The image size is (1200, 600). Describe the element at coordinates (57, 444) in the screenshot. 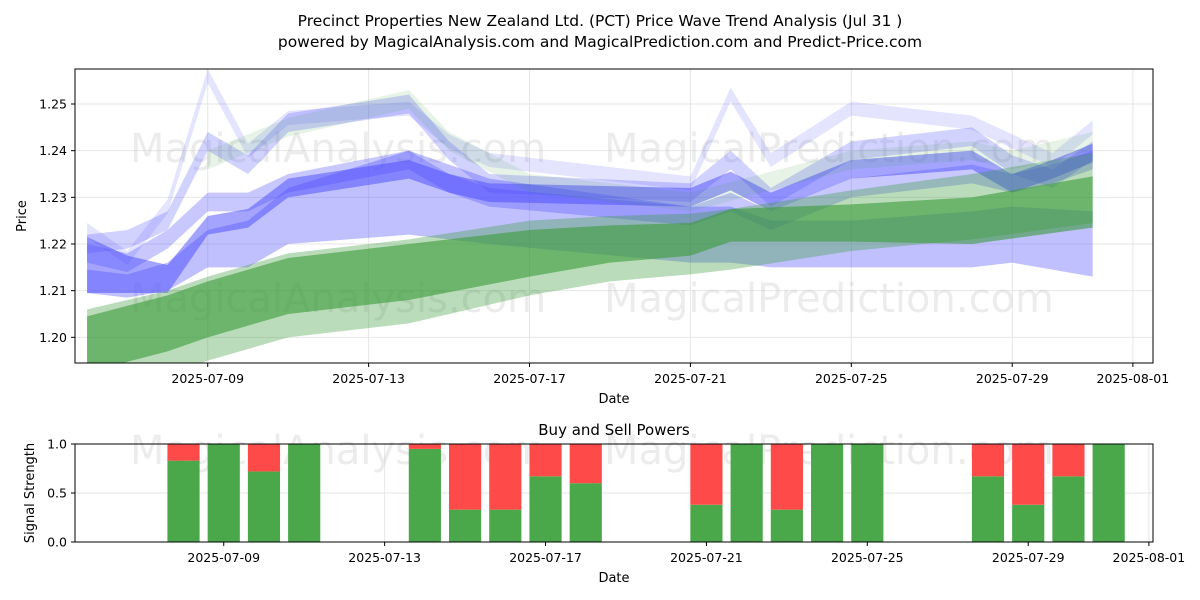

I see `signal-y-tick-label: 1.0` at that location.